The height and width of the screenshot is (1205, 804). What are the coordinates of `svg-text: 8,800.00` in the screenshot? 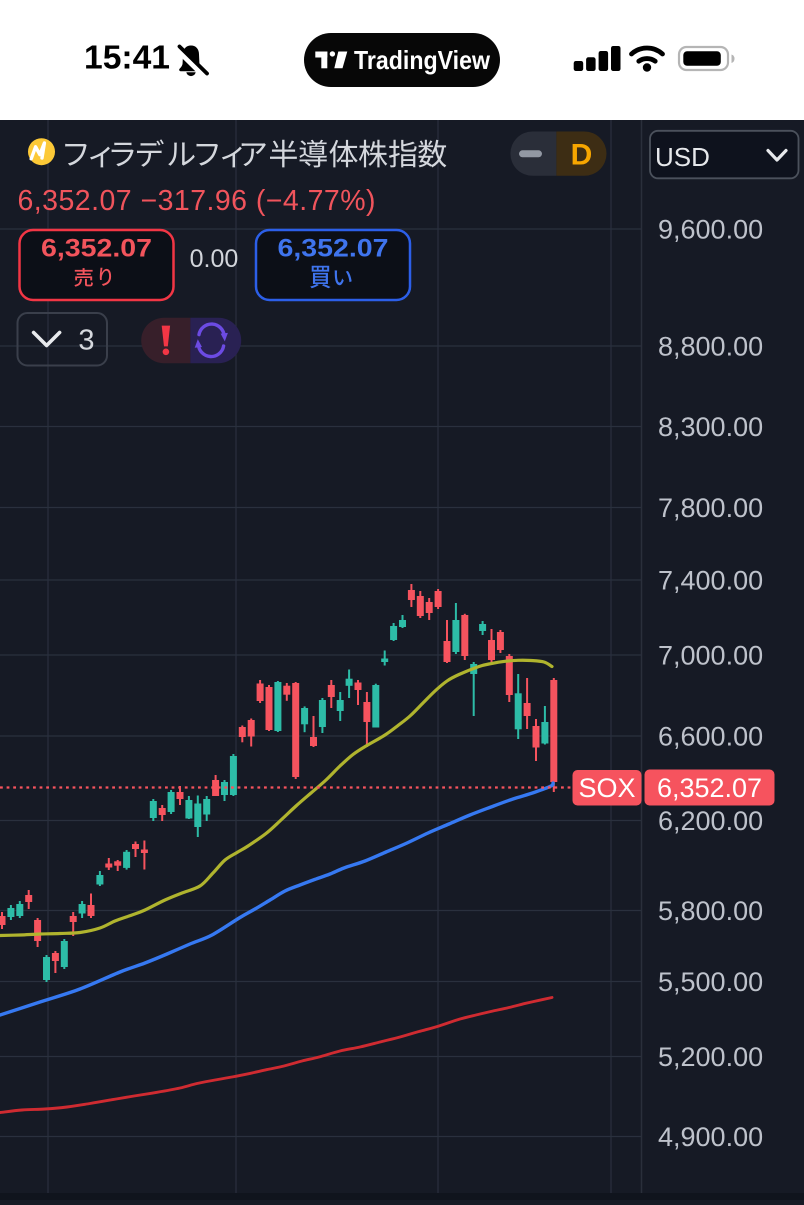 It's located at (710, 347).